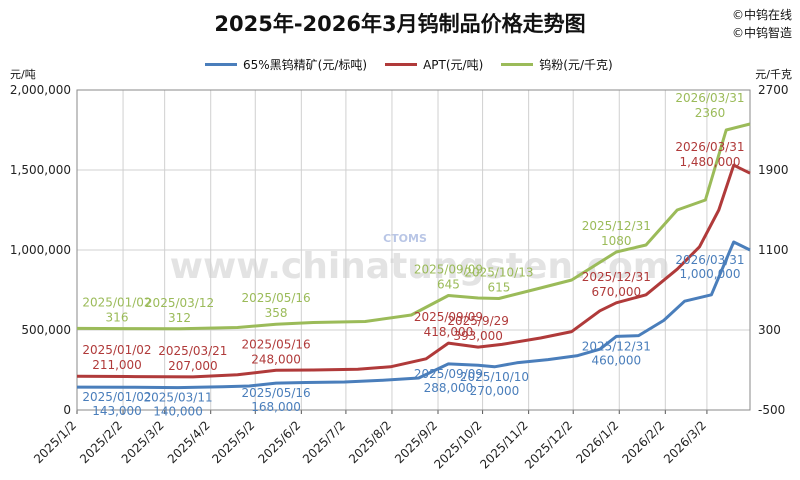 The height and width of the screenshot is (480, 800). I want to click on annotation-value-15: 312, so click(179, 318).